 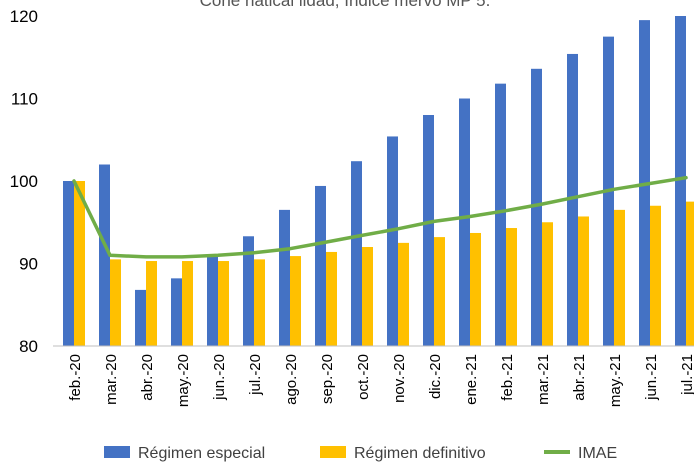 I want to click on y-axis: 80 90 100 110 120, so click(x=24, y=181).